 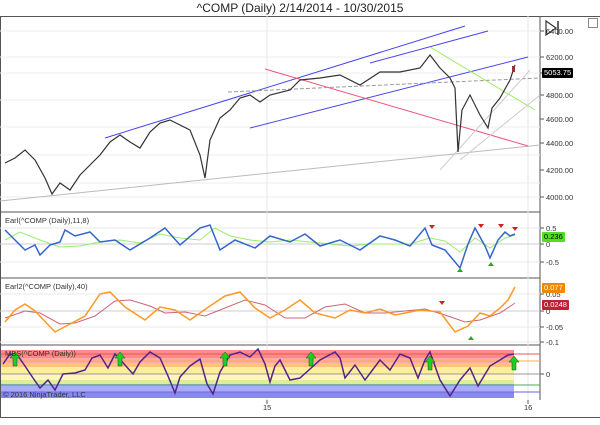 What do you see at coordinates (551, 228) in the screenshot?
I see `svg-text: 0.5` at bounding box center [551, 228].